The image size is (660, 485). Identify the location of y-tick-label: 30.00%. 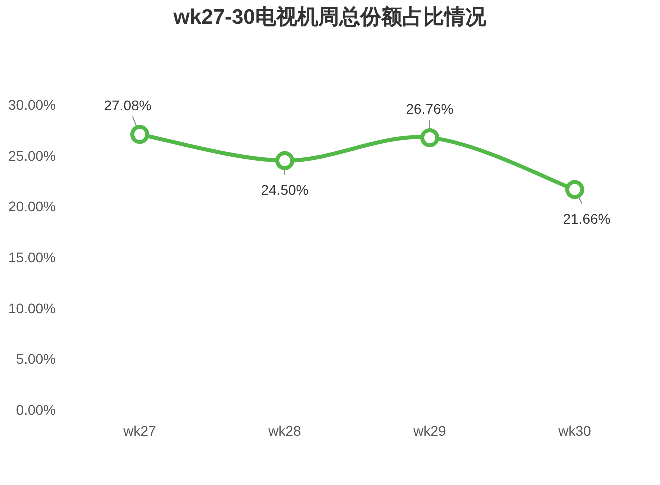
(32, 105).